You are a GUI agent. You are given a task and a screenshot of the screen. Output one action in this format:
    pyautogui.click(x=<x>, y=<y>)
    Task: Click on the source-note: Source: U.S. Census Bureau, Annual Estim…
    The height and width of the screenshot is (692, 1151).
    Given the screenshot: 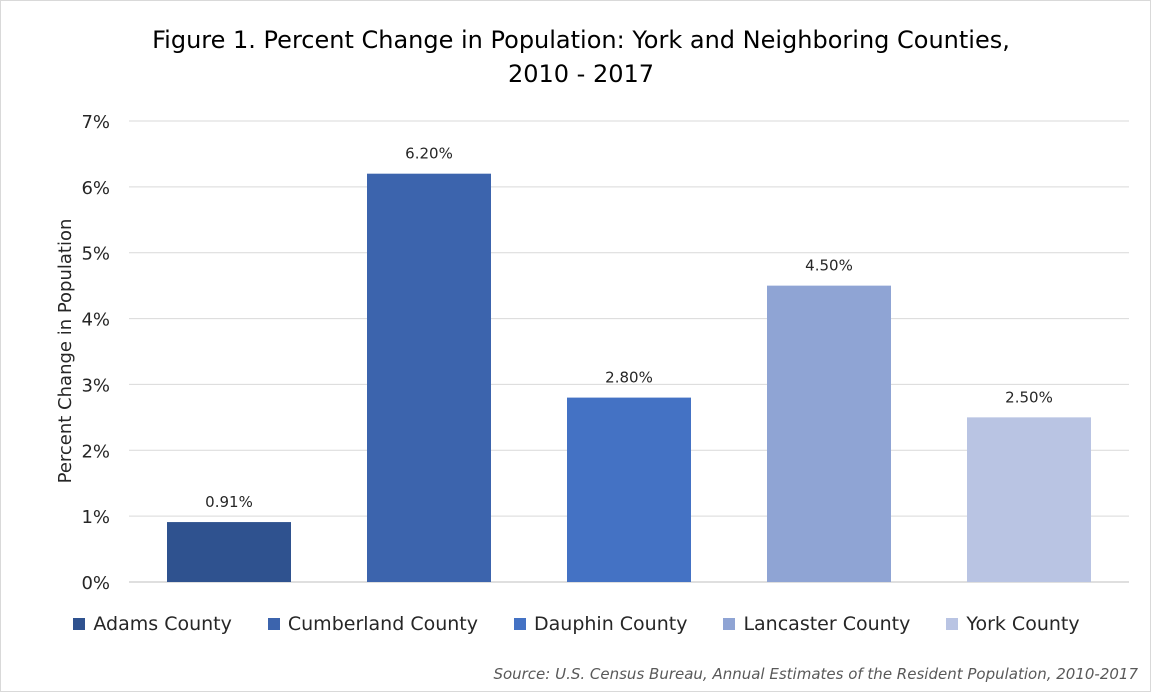 What is the action you would take?
    pyautogui.click(x=815, y=674)
    